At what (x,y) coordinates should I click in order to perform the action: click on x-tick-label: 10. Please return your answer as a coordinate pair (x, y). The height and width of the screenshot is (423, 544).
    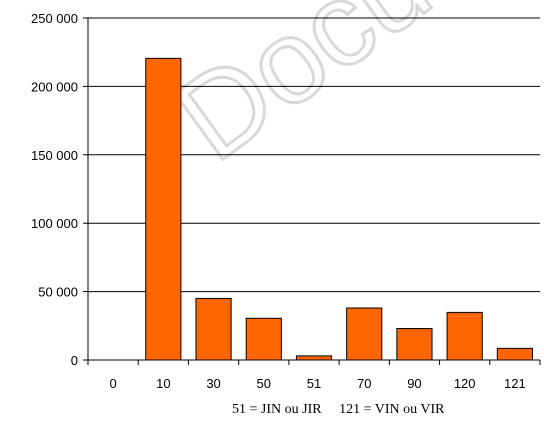
    Looking at the image, I should click on (163, 383).